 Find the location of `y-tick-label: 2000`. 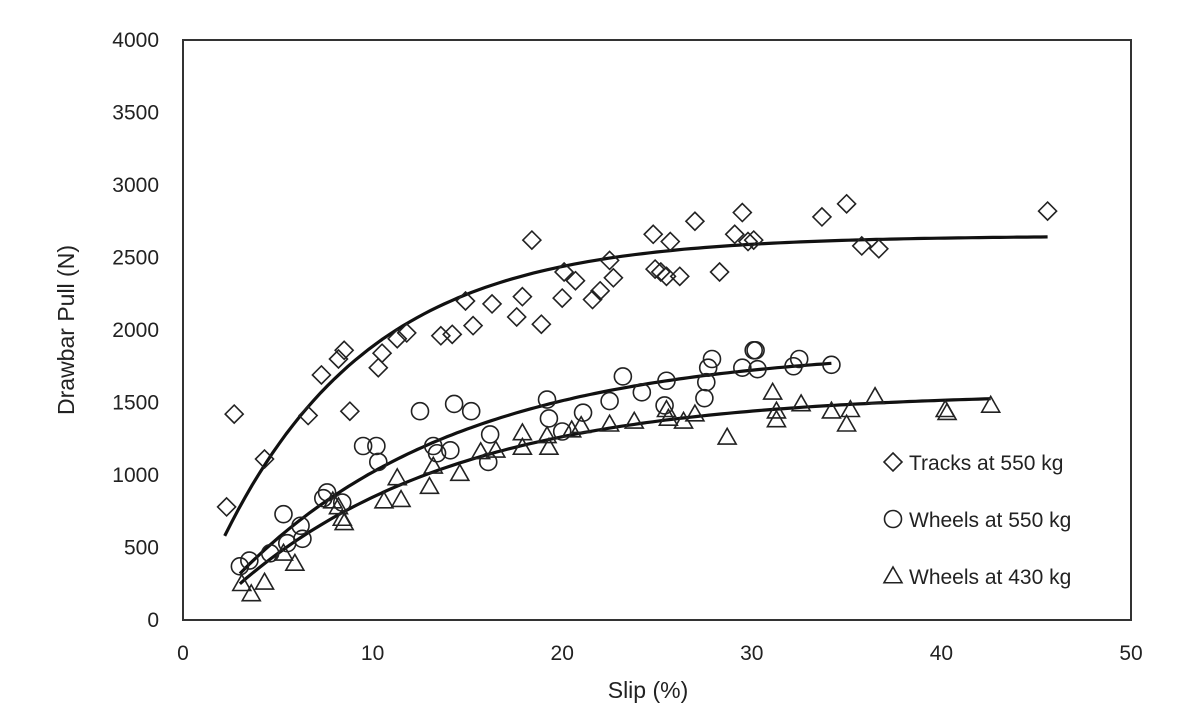

y-tick-label: 2000 is located at coordinates (135, 330).